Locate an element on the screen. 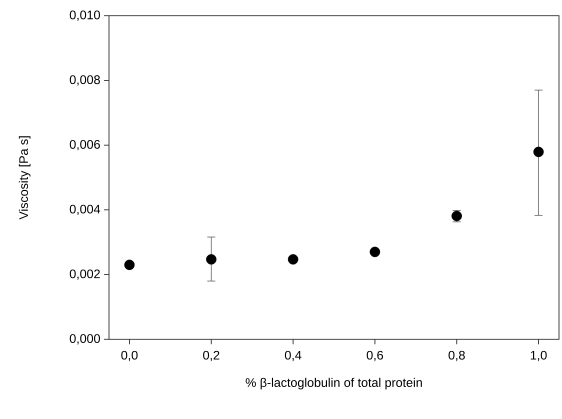 The width and height of the screenshot is (562, 419). x-tick-label: 1,0 is located at coordinates (538, 356).